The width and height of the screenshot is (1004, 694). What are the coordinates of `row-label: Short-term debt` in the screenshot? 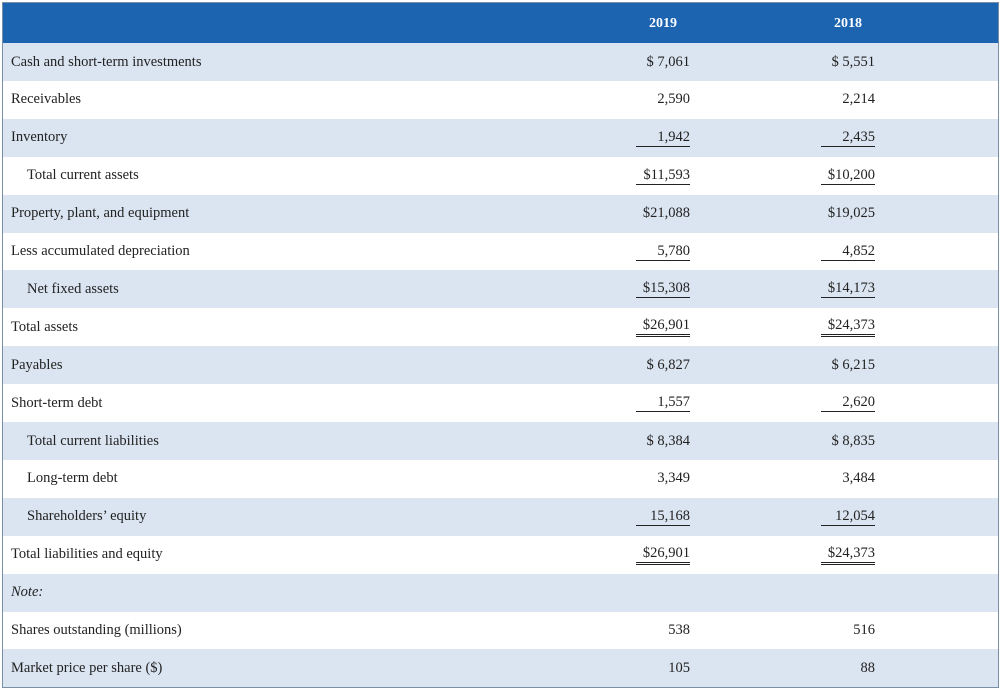 It's located at (57, 402).